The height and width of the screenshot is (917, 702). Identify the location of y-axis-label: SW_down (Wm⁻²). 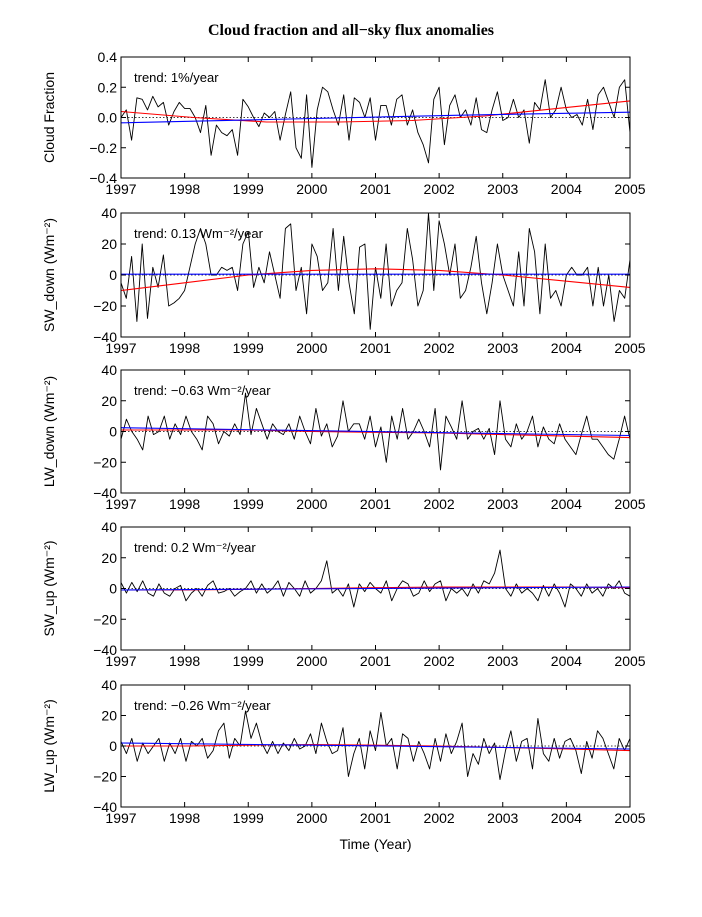
(49, 275).